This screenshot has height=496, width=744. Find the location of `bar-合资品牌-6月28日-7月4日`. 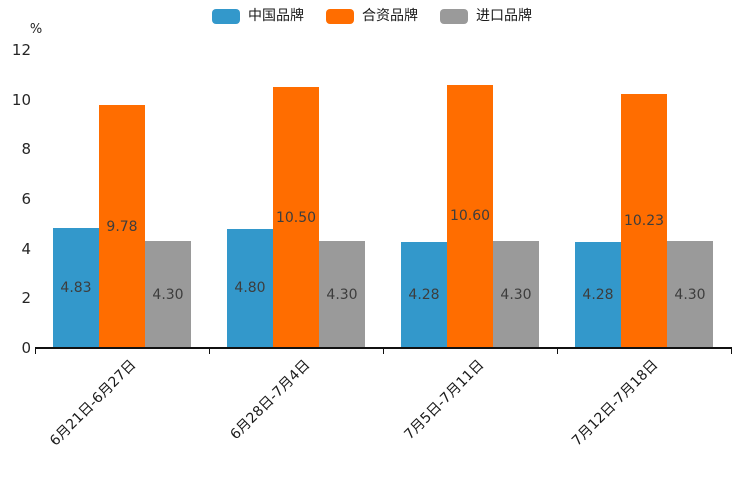

bar-合资品牌-6月28日-7月4日 is located at coordinates (296, 217).